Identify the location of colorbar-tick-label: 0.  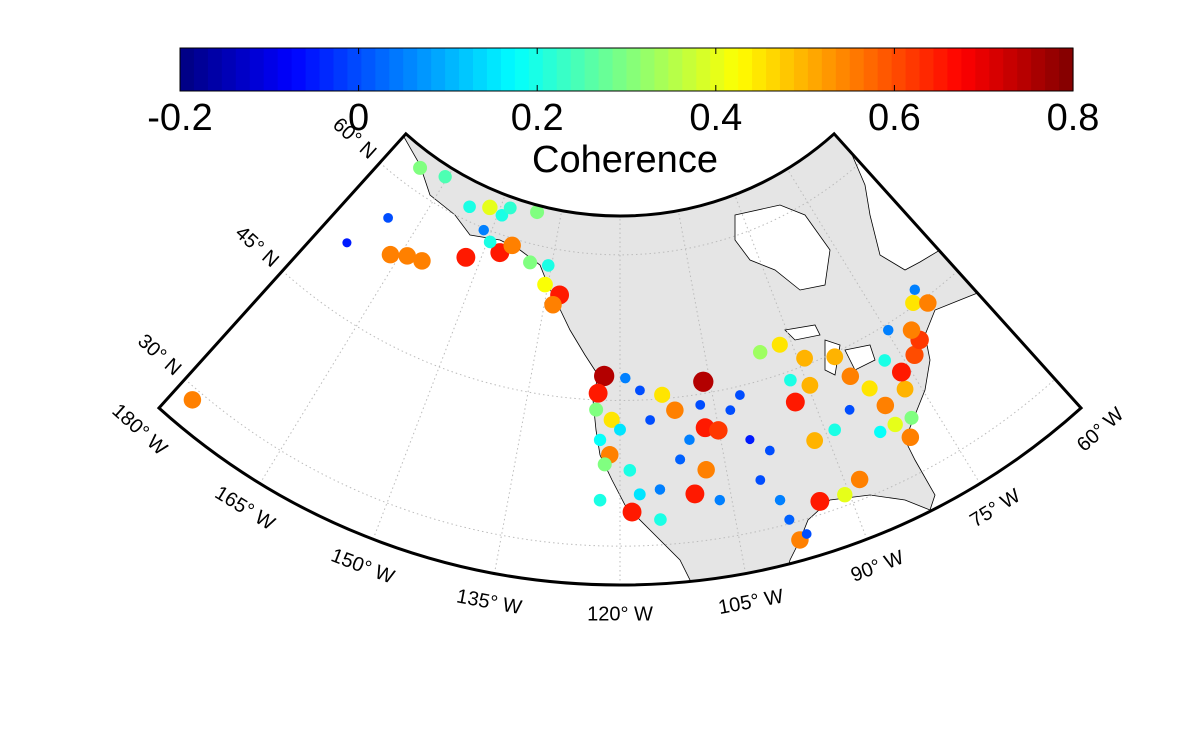
(358, 118).